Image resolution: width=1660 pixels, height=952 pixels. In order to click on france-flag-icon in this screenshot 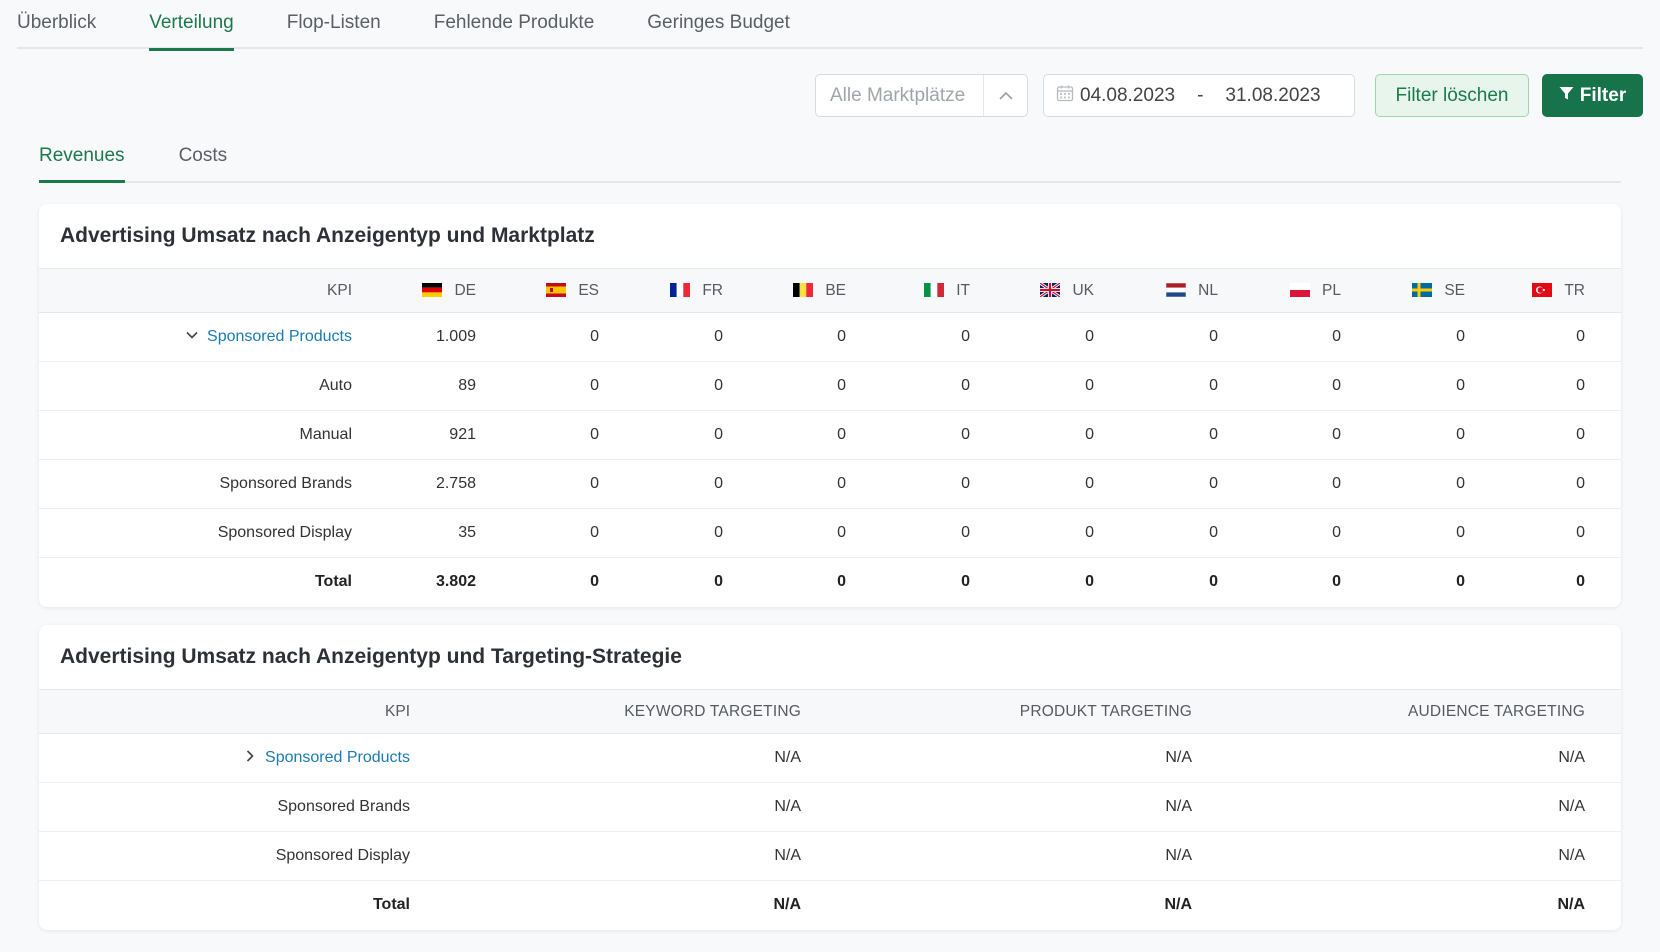, I will do `click(680, 289)`.